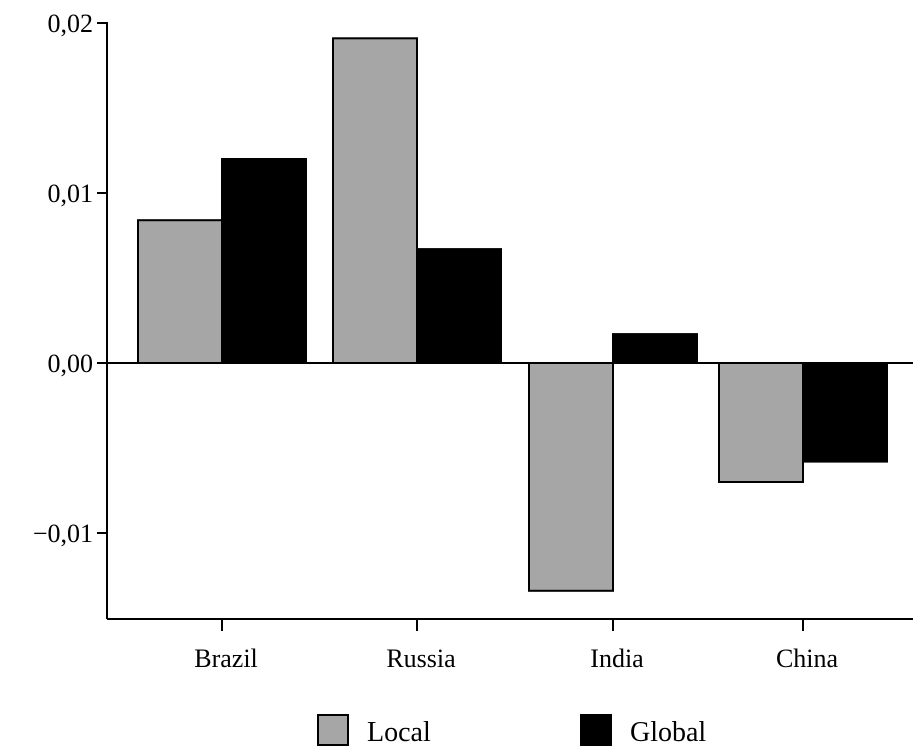 The image size is (913, 749). What do you see at coordinates (516, 646) in the screenshot?
I see `x-axis-ticks: Brazil Russia India China` at bounding box center [516, 646].